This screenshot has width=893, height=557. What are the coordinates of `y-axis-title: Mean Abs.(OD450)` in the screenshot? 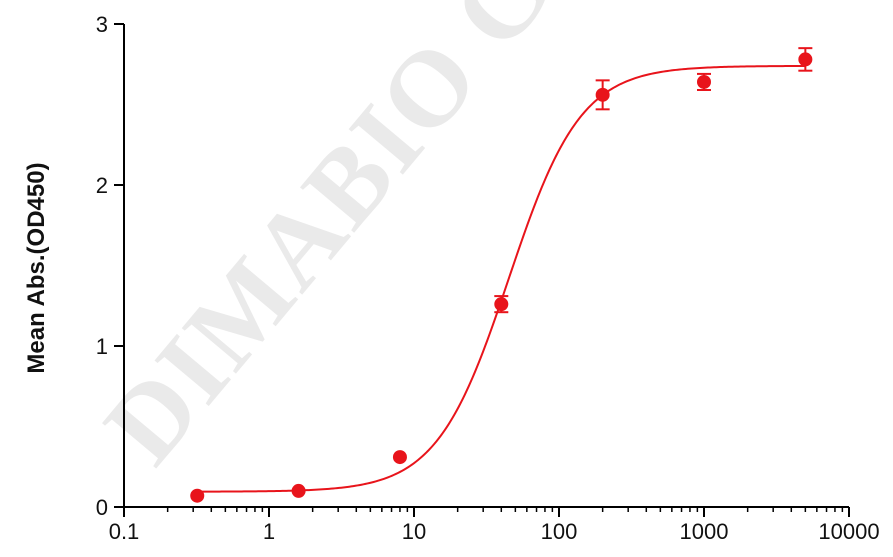 It's located at (36, 267).